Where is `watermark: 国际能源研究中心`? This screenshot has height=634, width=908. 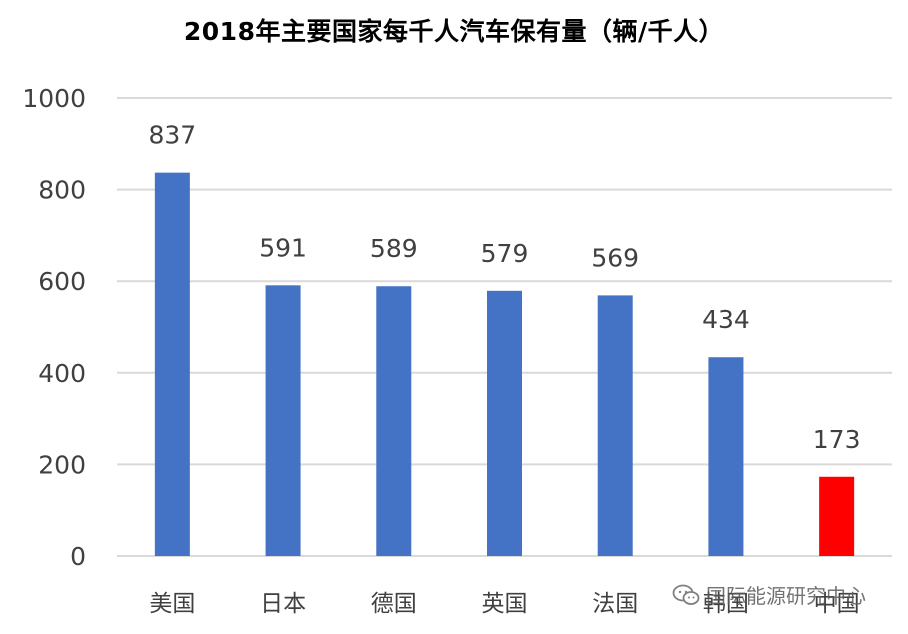
watermark: 国际能源研究中心 is located at coordinates (769, 594).